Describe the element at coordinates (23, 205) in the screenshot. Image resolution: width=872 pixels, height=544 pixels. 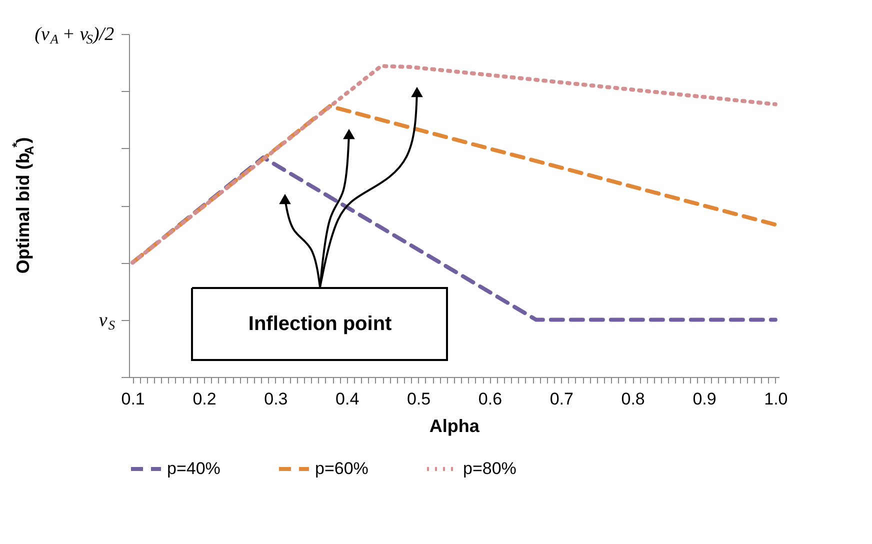
I see `y-axis-title: Optimal bid (bA*)` at that location.